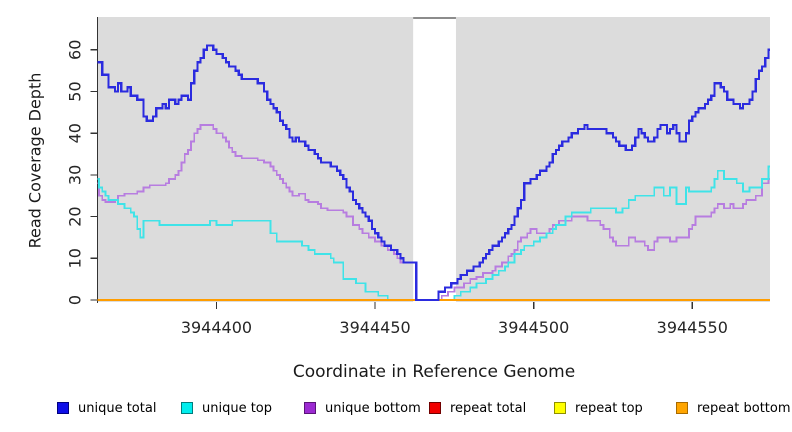 Image resolution: width=792 pixels, height=432 pixels. What do you see at coordinates (216, 327) in the screenshot?
I see `x-tick-label-3944400: 3944400` at bounding box center [216, 327].